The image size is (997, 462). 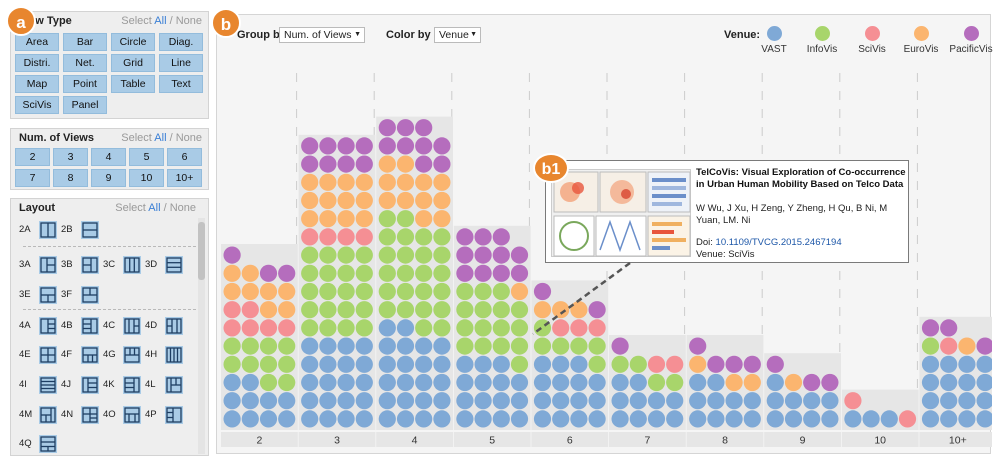 What do you see at coordinates (133, 63) in the screenshot?
I see `view-type-button-grid: Grid` at bounding box center [133, 63].